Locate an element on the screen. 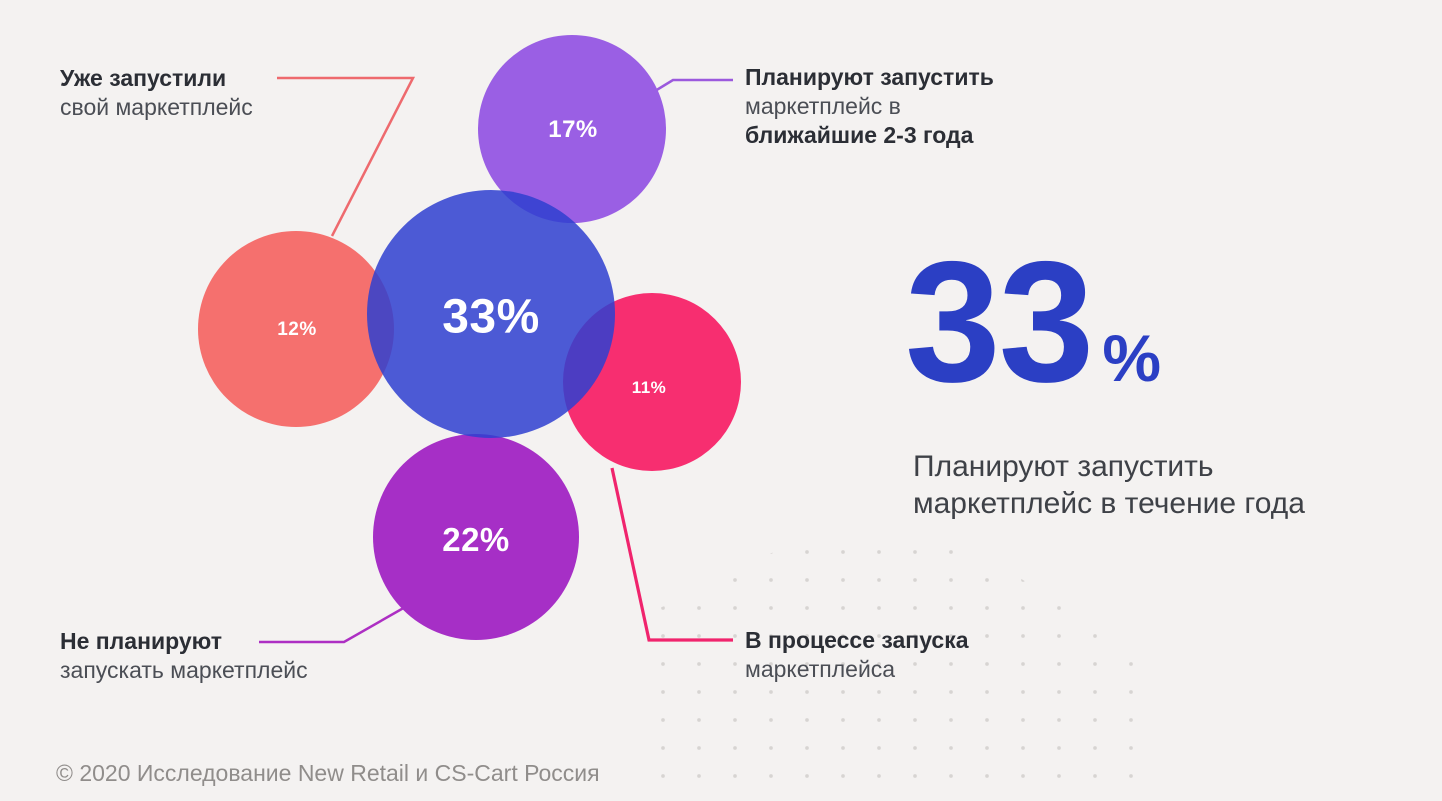 The image size is (1442, 801). highlight-stat-description-line1: Планируют запустить is located at coordinates (1063, 466).